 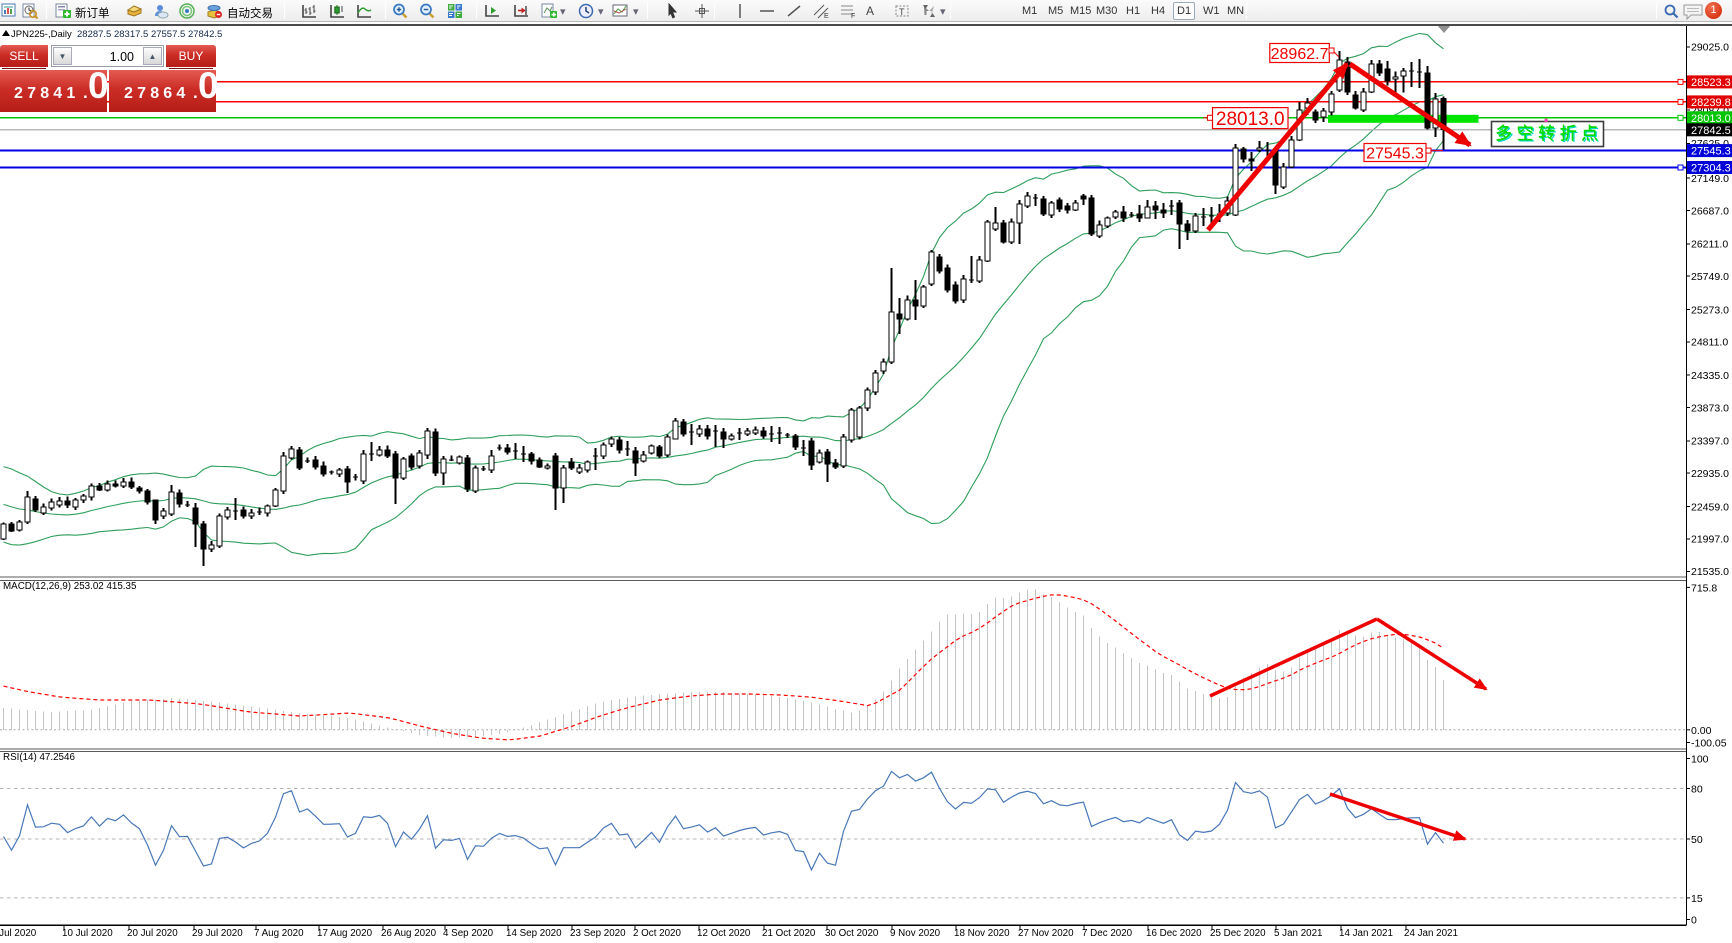 I want to click on svg-text: 28962.7, so click(x=1300, y=54).